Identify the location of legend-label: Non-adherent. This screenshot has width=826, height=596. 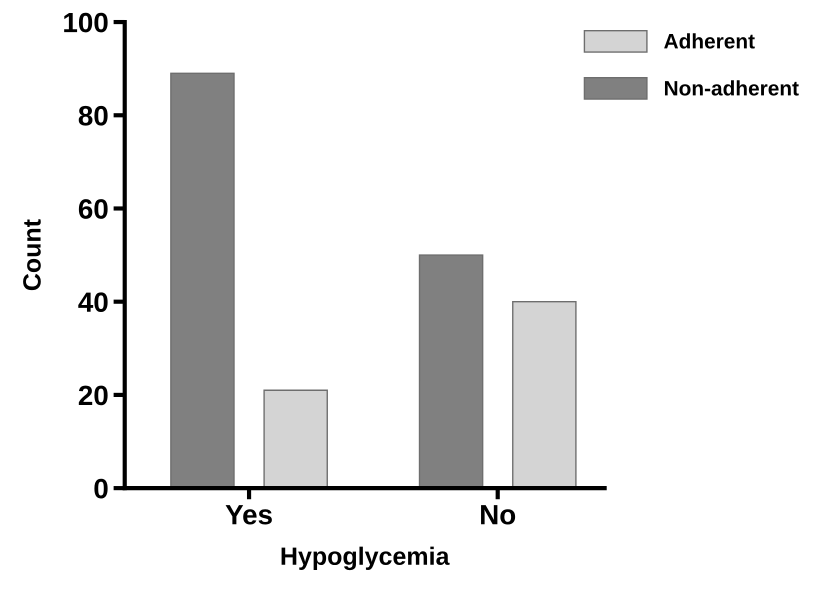
(731, 88).